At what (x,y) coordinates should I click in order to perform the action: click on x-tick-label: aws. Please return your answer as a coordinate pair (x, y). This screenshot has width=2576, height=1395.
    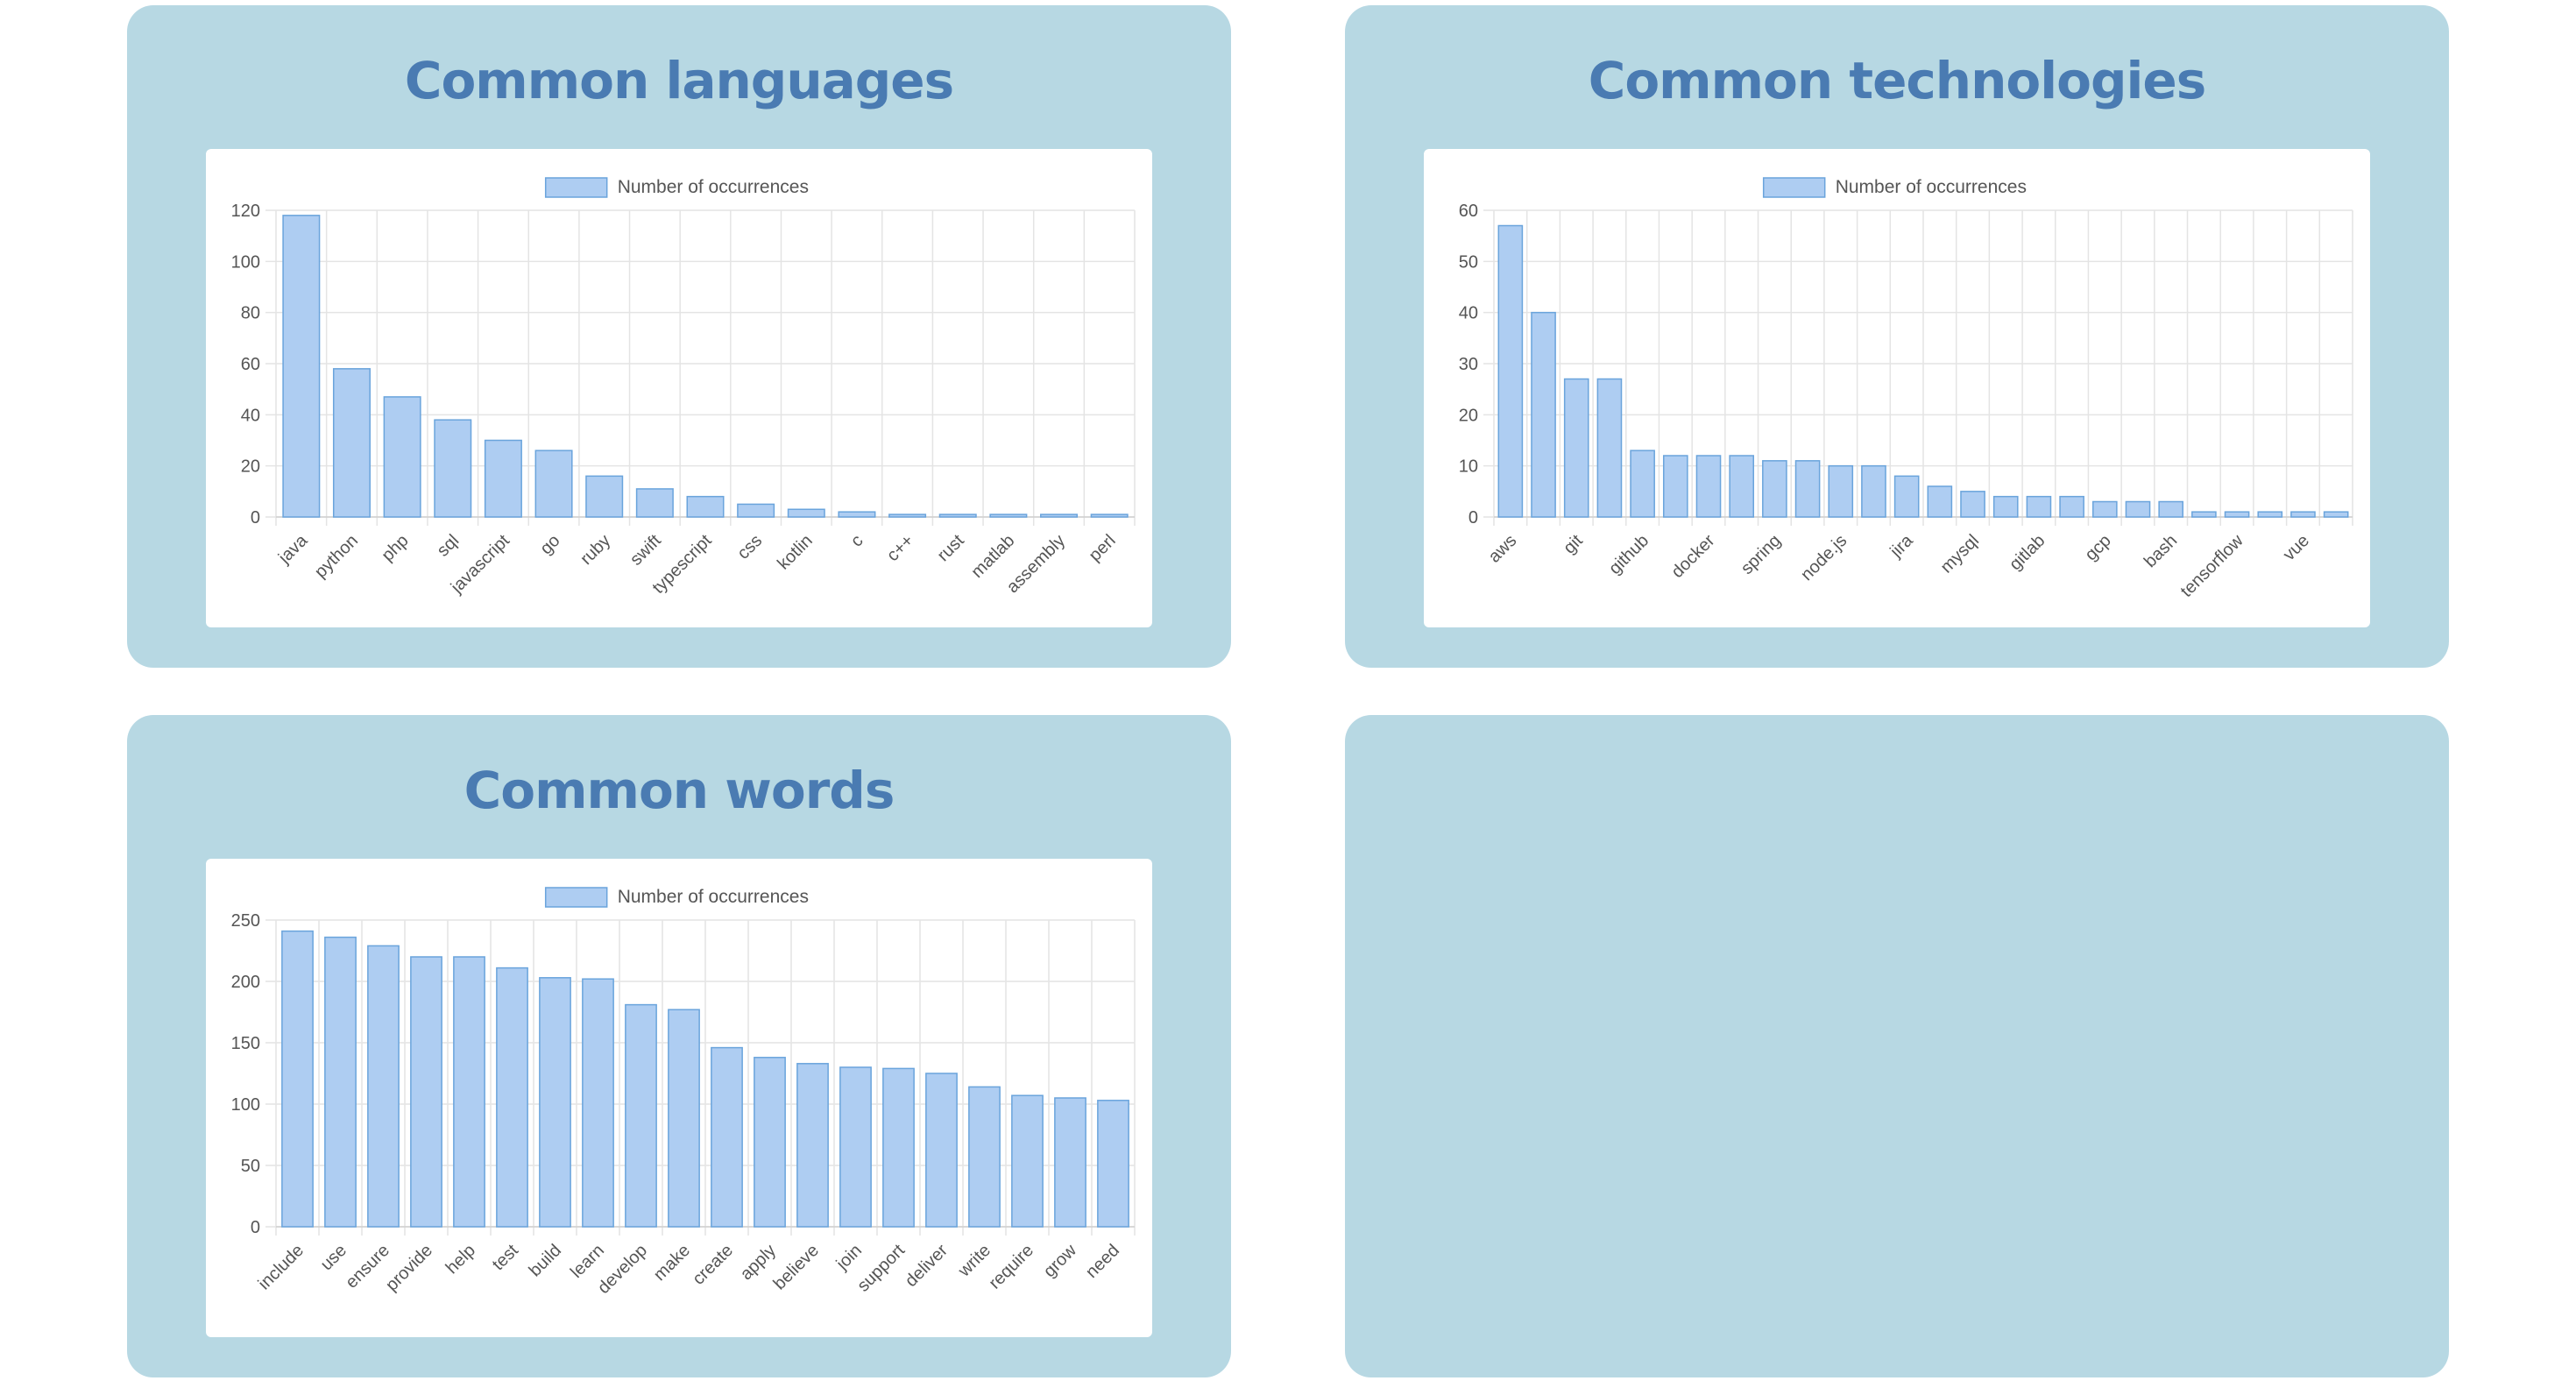
    Looking at the image, I should click on (1503, 549).